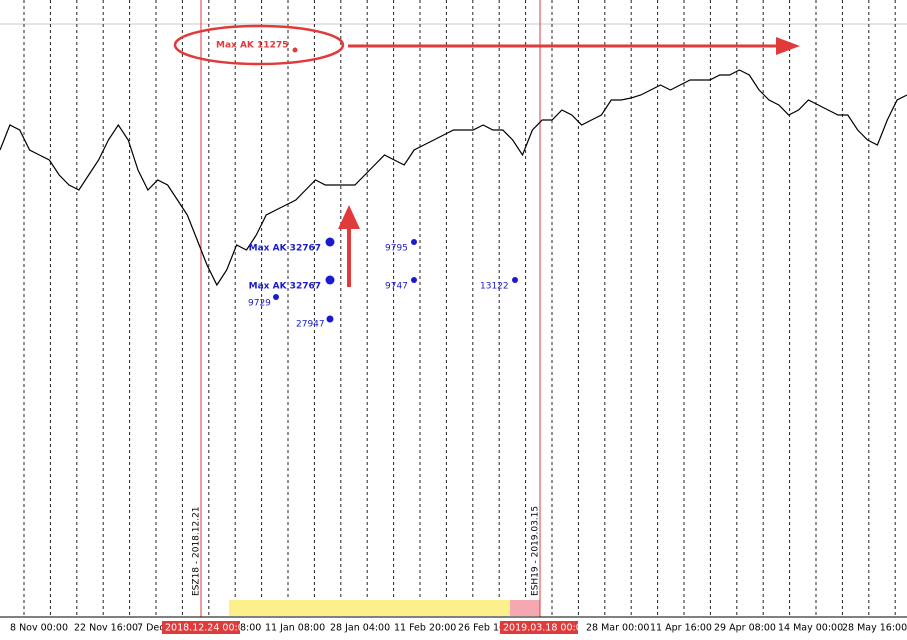  I want to click on x-tick-label: 14 May 00:00, so click(810, 628).